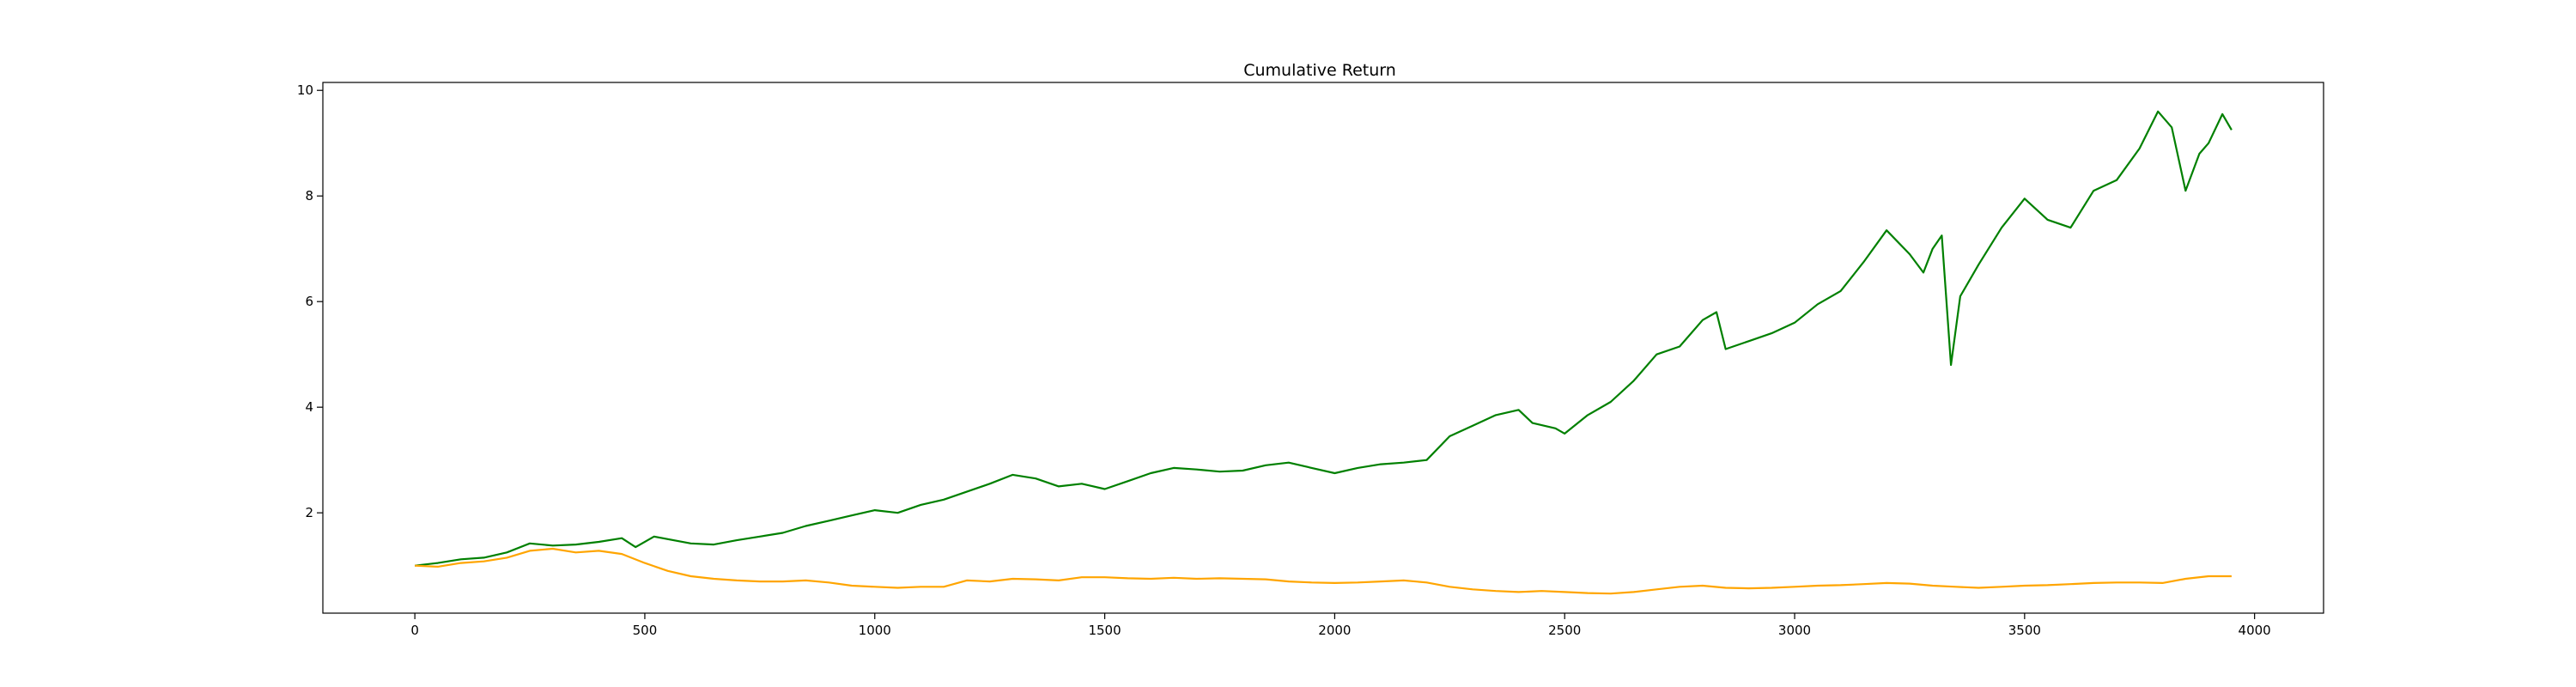  Describe the element at coordinates (305, 90) in the screenshot. I see `y-tick-label: 10` at that location.